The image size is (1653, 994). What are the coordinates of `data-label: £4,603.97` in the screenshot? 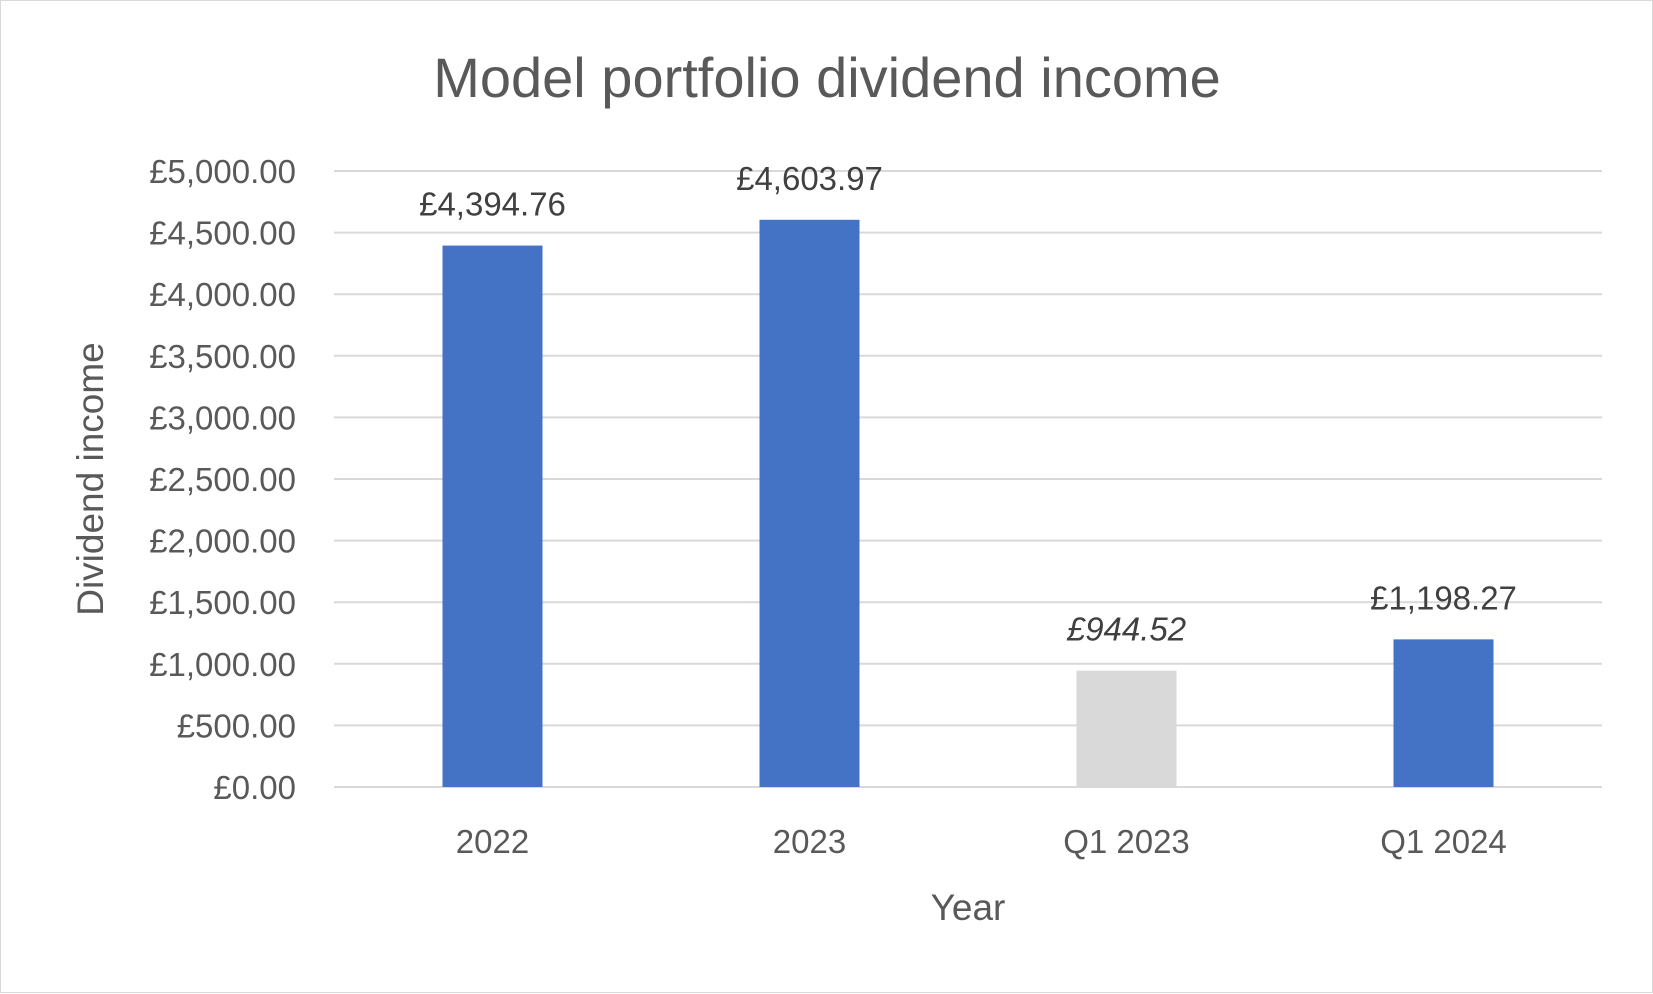 It's located at (809, 178).